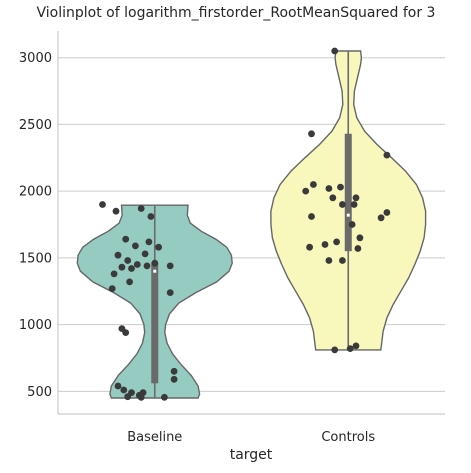  I want to click on iqr-box-controls, so click(348, 192).